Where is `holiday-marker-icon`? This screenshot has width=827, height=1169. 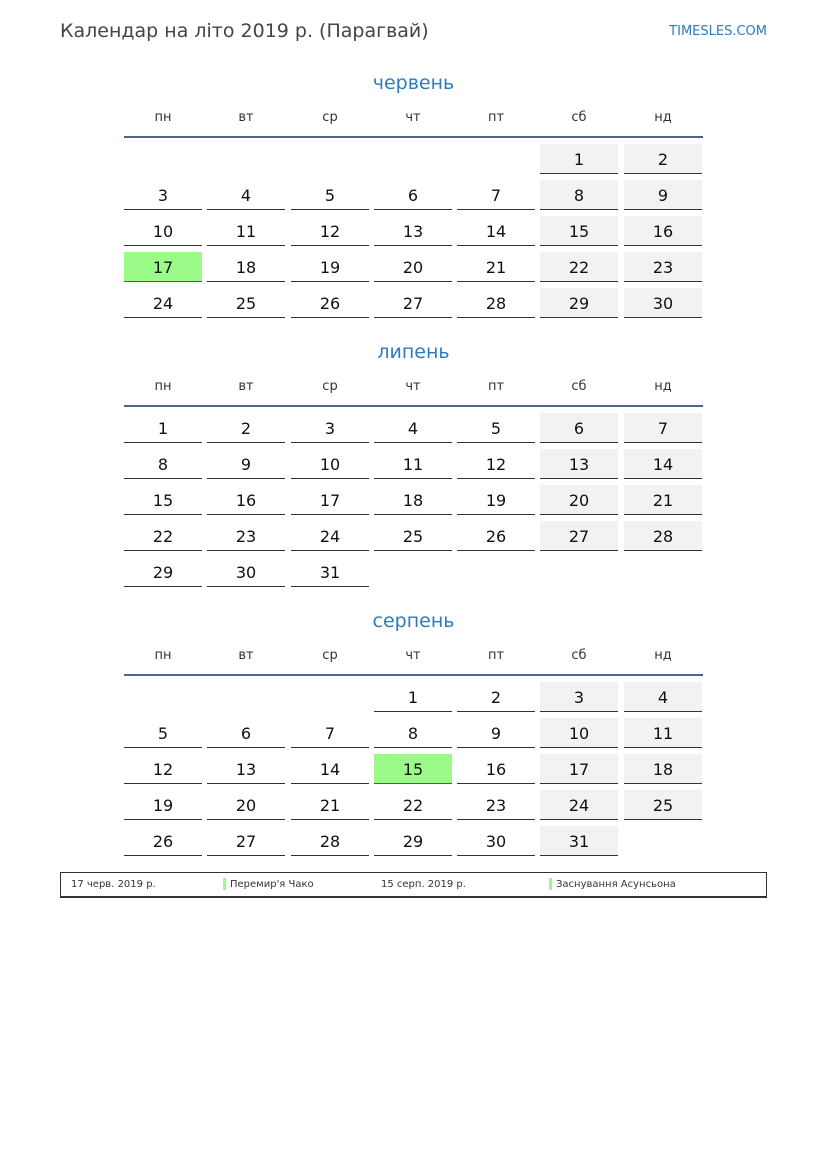 holiday-marker-icon is located at coordinates (550, 884).